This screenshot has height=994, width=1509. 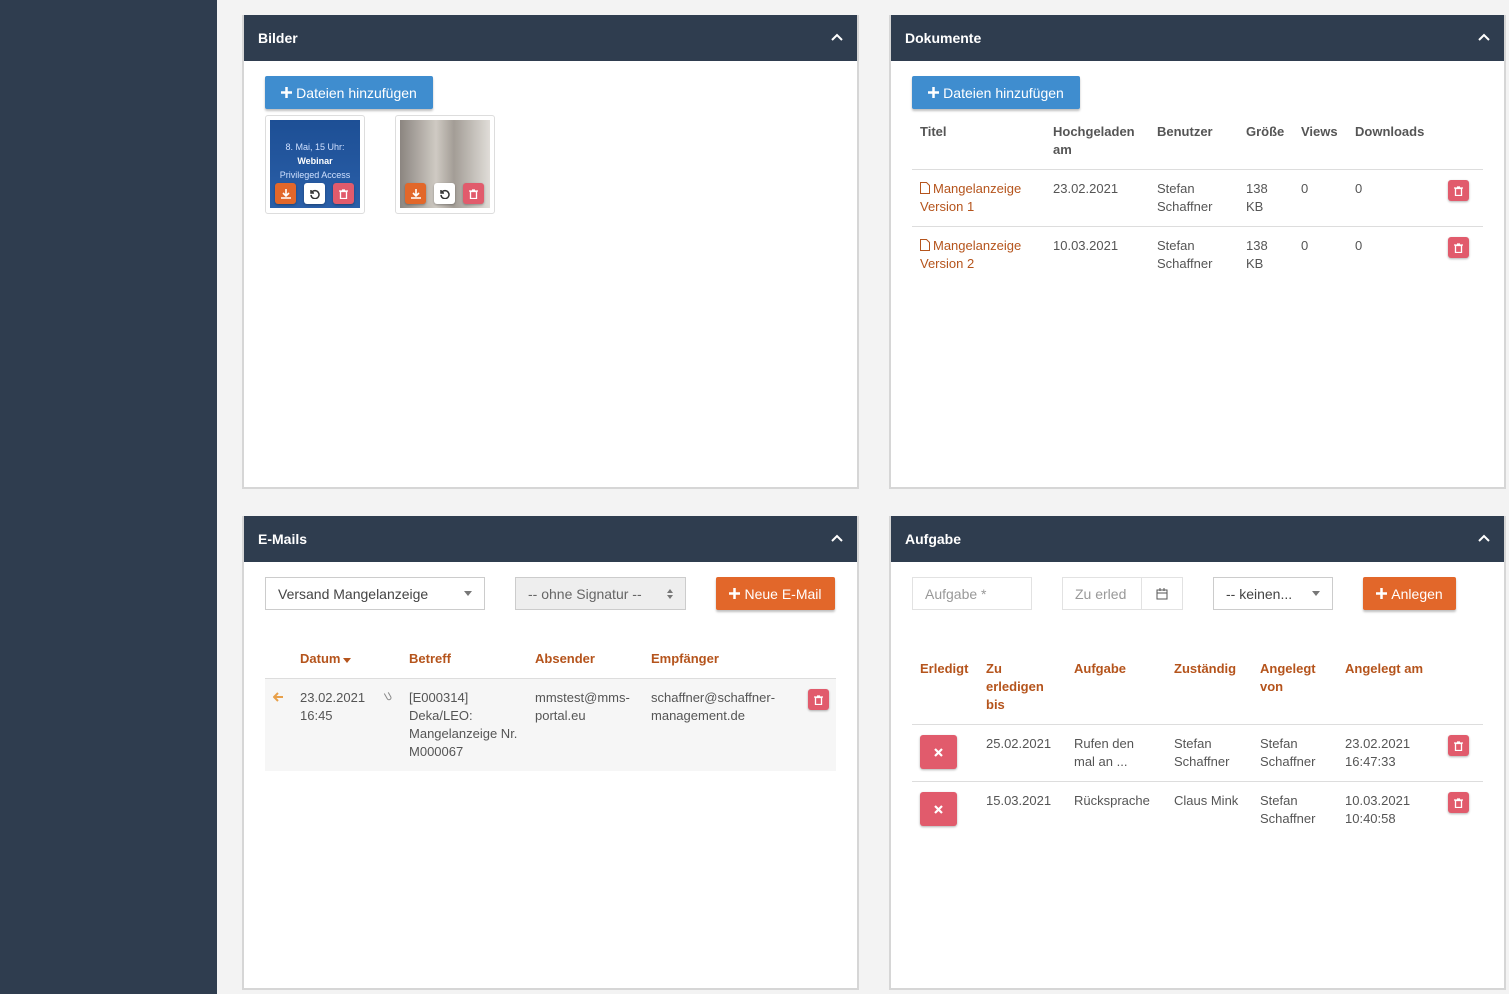 What do you see at coordinates (933, 539) in the screenshot?
I see `panel-title: Aufgabe` at bounding box center [933, 539].